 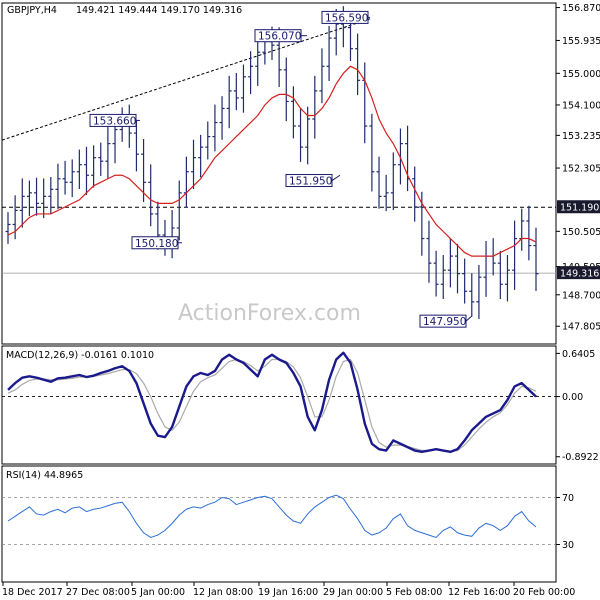 What do you see at coordinates (44, 475) in the screenshot?
I see `rsi-title: RSI(14) 44.8965` at bounding box center [44, 475].